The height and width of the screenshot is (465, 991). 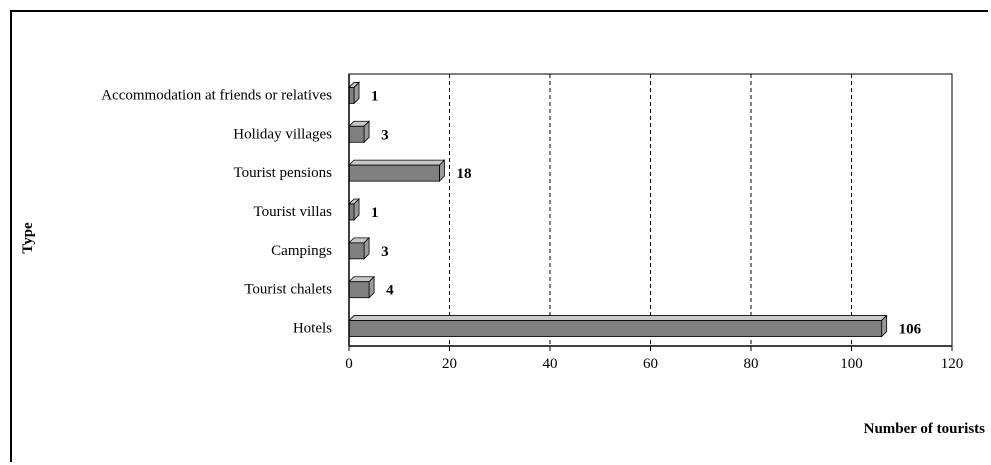 What do you see at coordinates (301, 251) in the screenshot?
I see `category-label: Campings` at bounding box center [301, 251].